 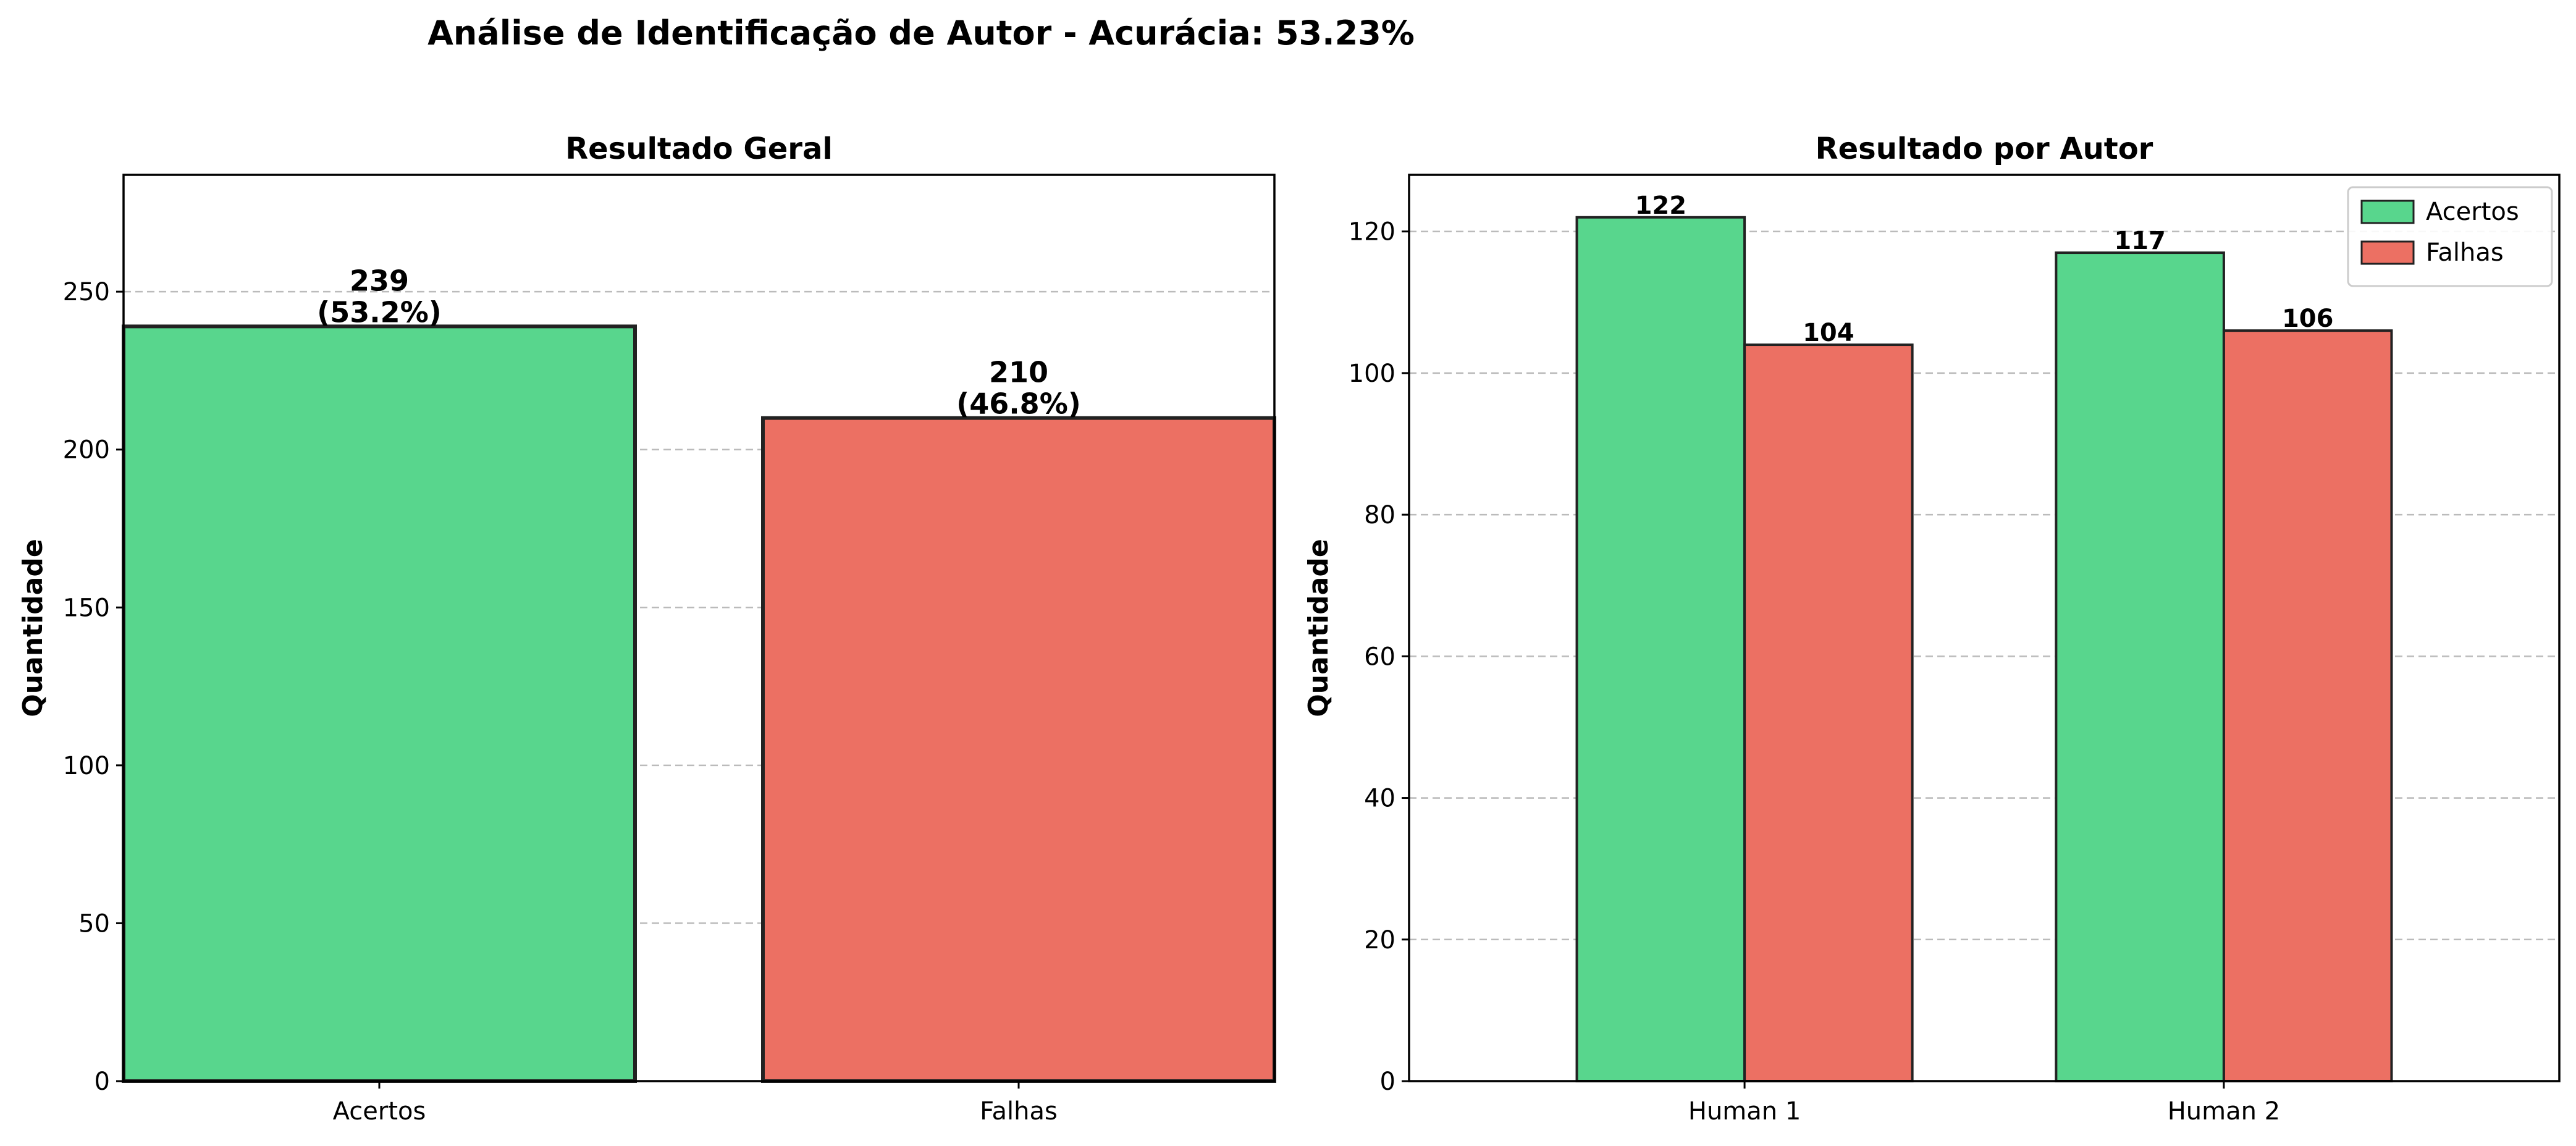 What do you see at coordinates (102, 1082) in the screenshot?
I see `chart1-y-tick-label: 0` at bounding box center [102, 1082].